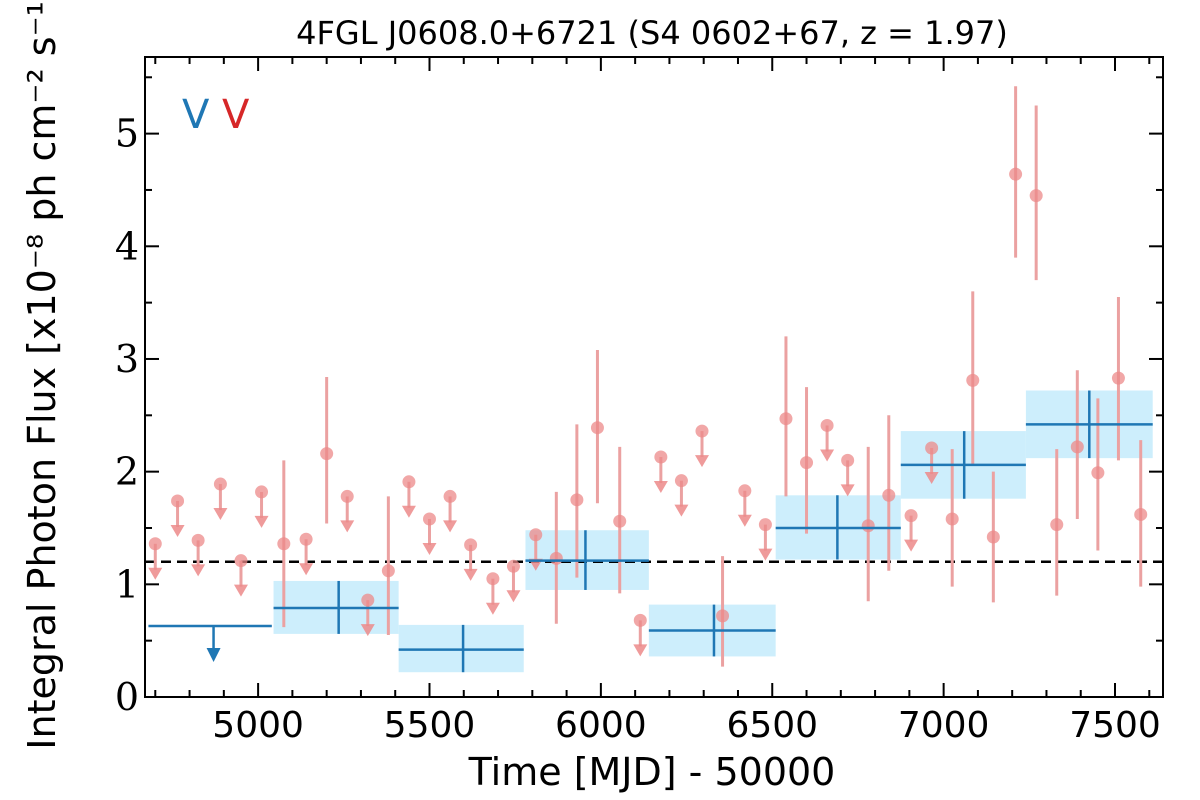  I want to click on y-axis-label: Integral Photon Flux [x10⁻⁸ ph cm⁻² s⁻¹], so click(42, 375).